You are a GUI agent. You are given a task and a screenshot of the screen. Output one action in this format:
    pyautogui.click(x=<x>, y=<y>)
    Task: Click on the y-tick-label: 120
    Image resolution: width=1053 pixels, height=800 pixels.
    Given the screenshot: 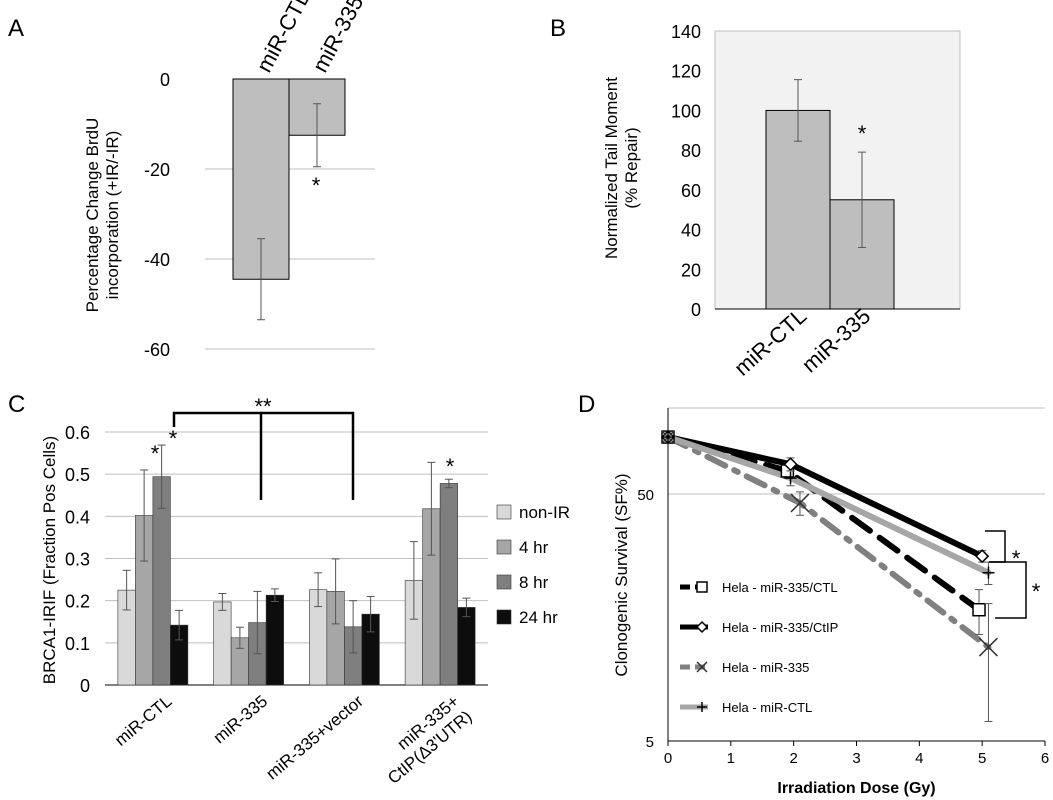 What is the action you would take?
    pyautogui.click(x=686, y=72)
    